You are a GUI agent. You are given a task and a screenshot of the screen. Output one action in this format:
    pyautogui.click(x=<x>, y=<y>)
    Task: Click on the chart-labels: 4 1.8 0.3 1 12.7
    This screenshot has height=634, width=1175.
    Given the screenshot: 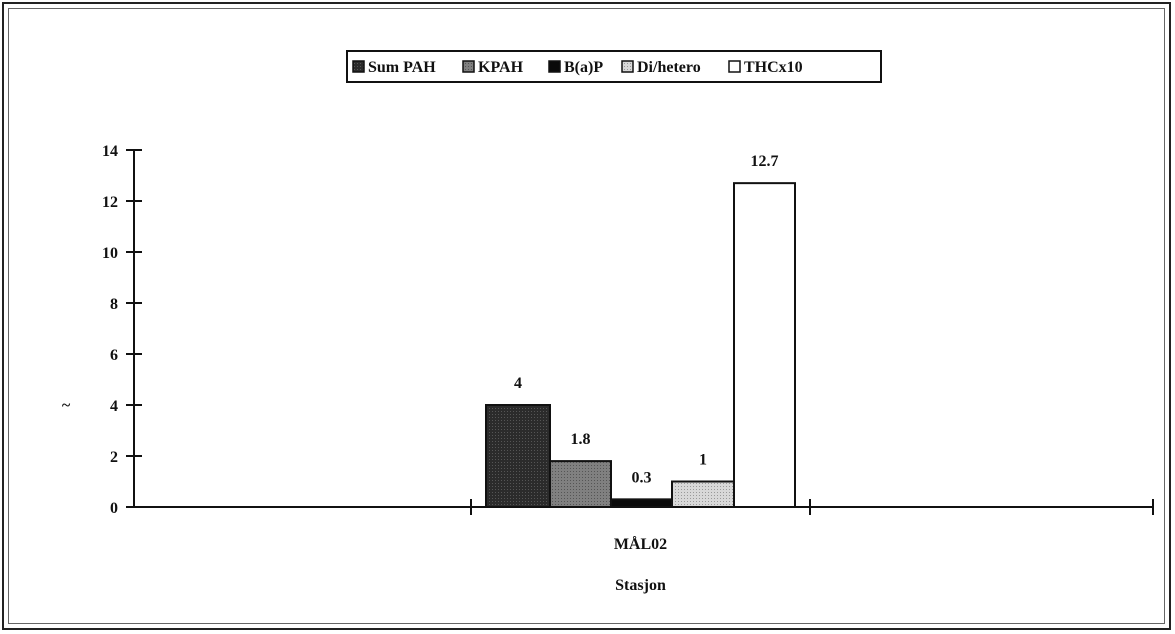 What is the action you would take?
    pyautogui.click(x=646, y=319)
    